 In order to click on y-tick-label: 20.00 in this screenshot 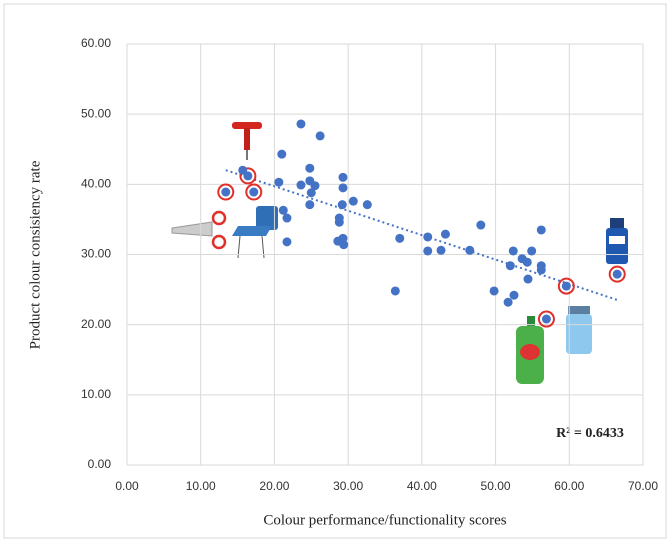, I will do `click(96, 324)`.